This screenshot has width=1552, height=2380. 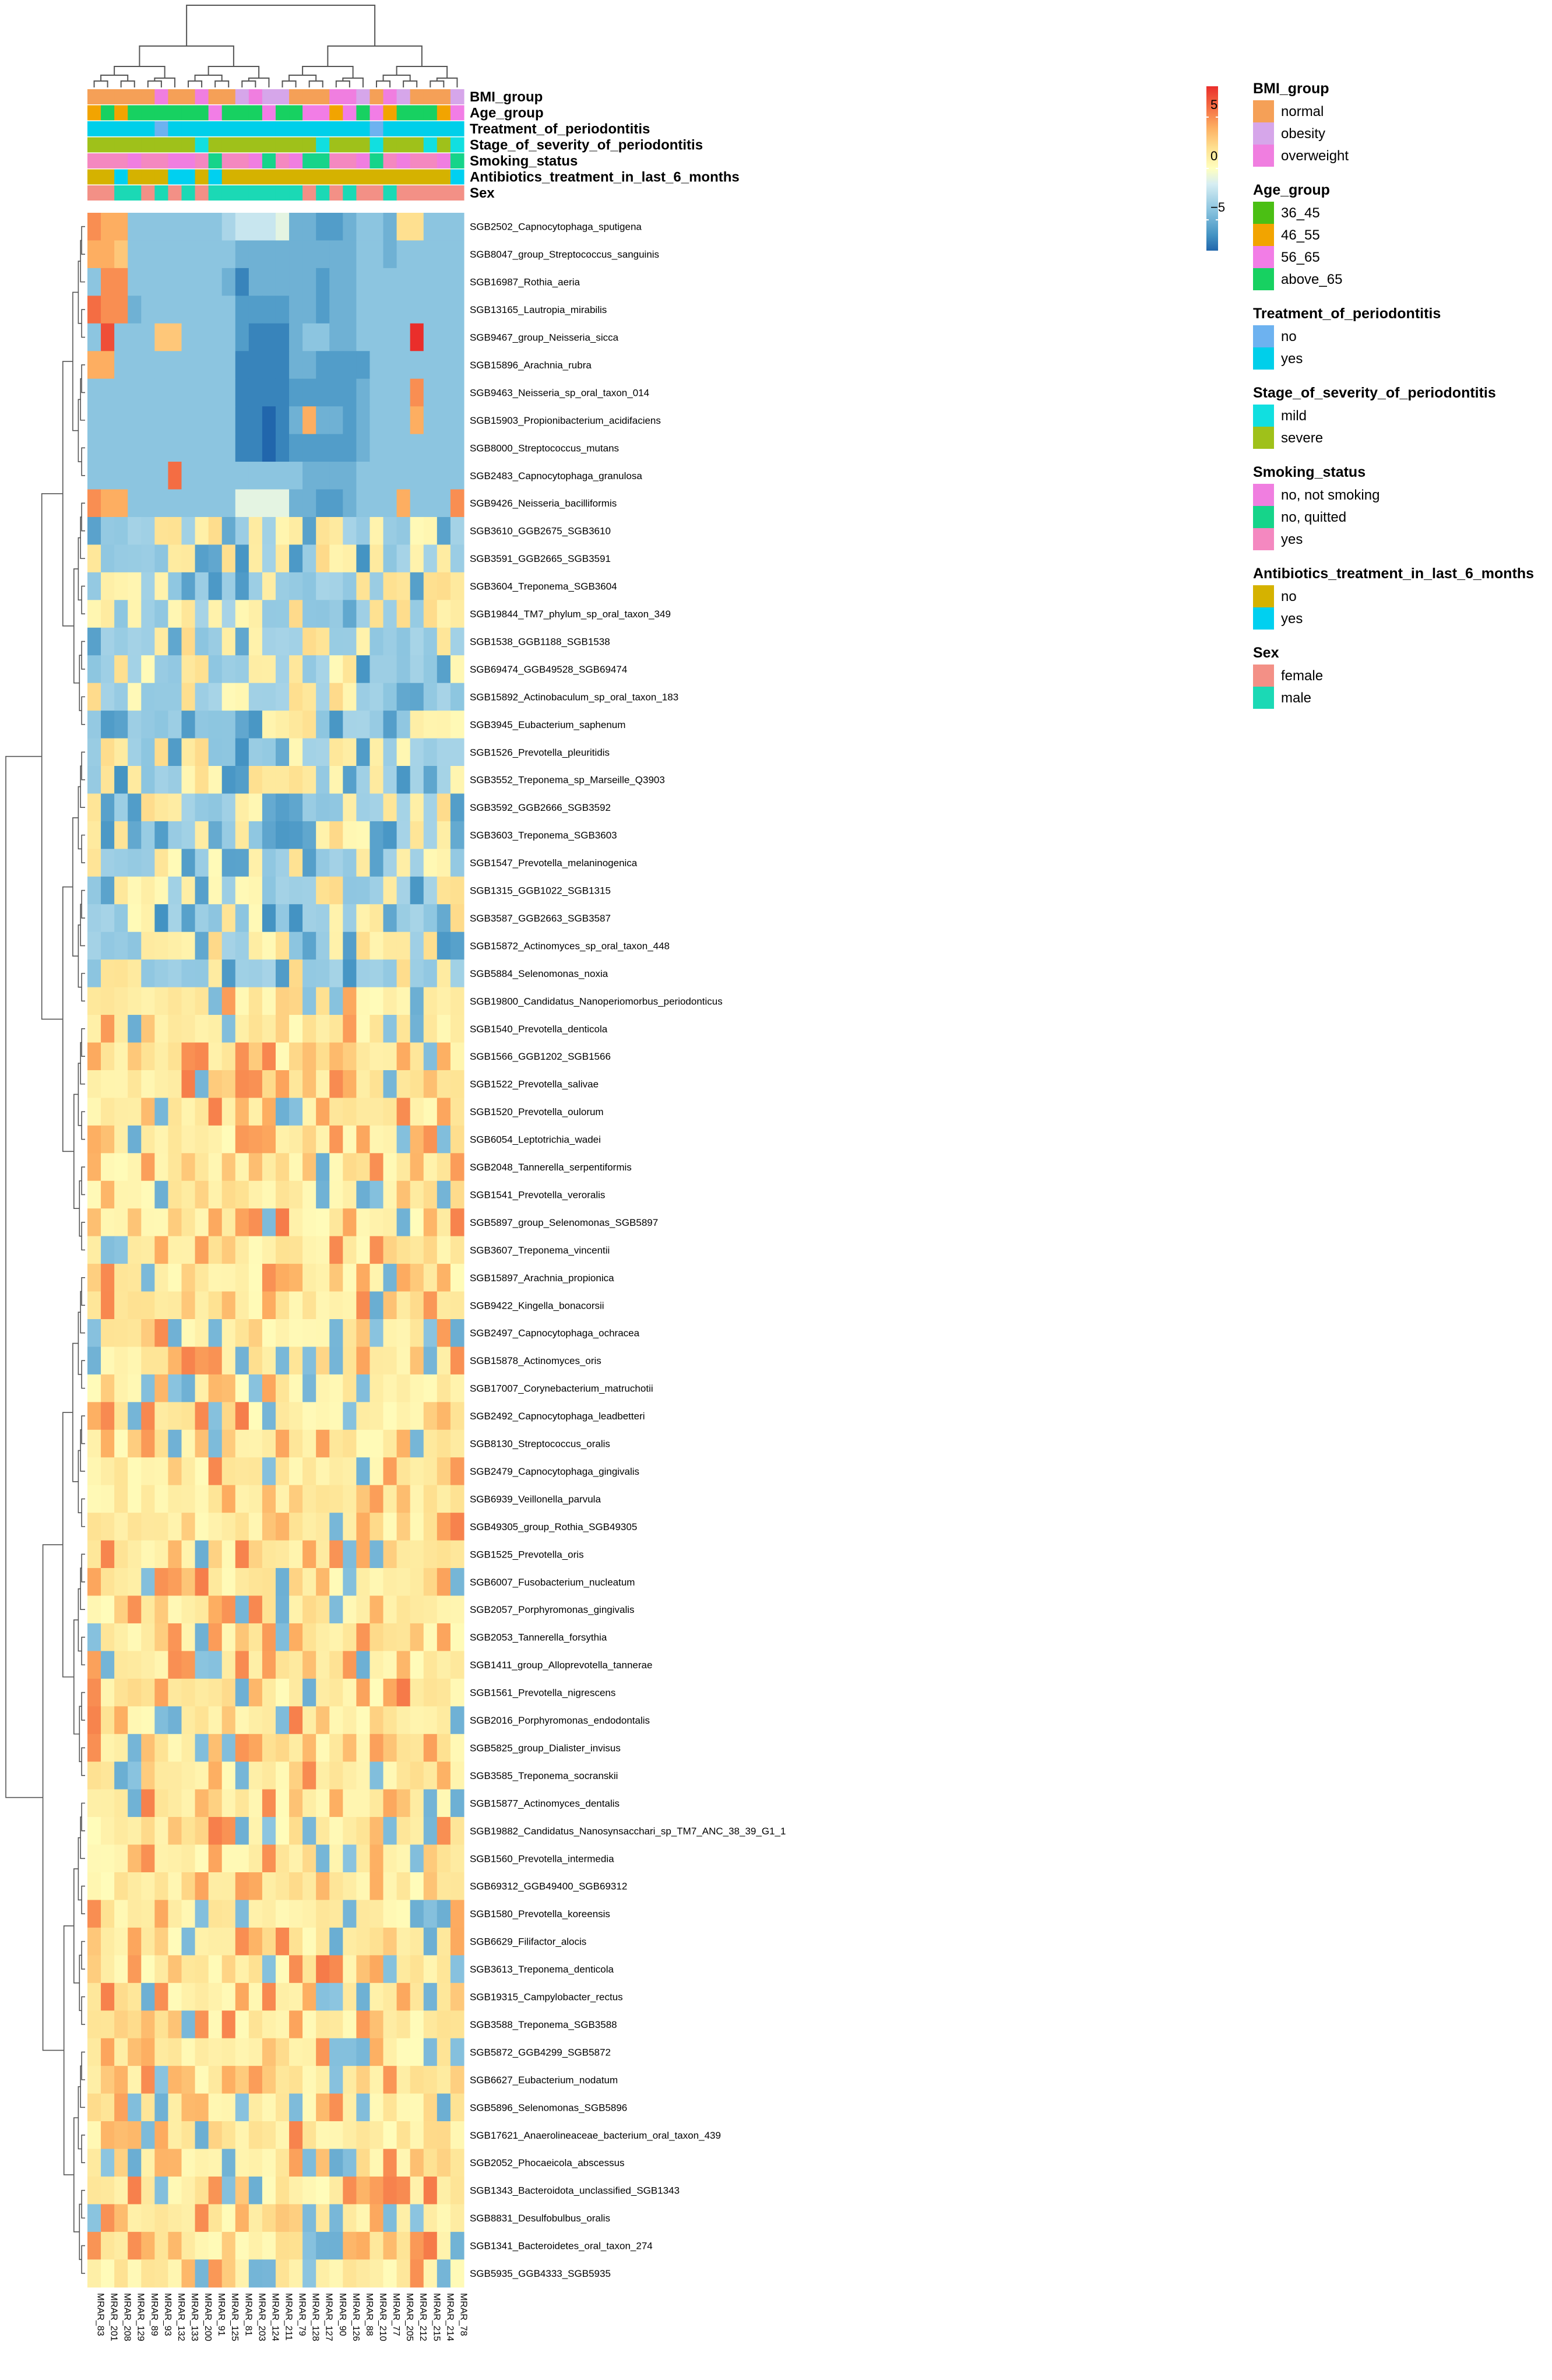 I want to click on legend-title: Antibiotics_treatment_in_last_6_months, so click(x=1393, y=573).